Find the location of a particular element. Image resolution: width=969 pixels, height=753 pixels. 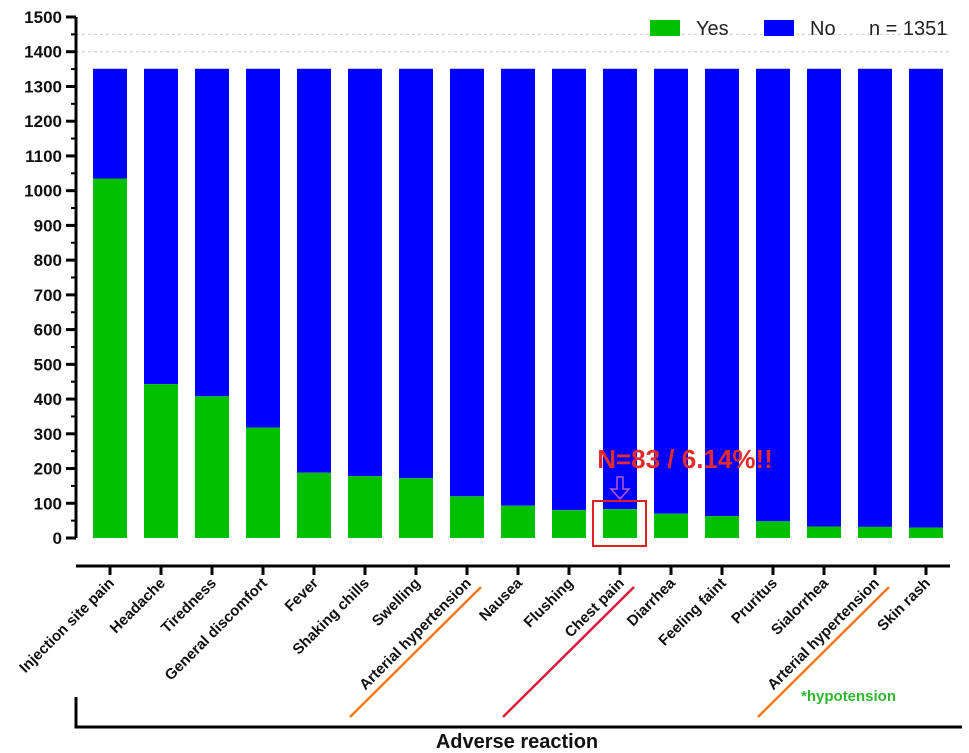

y-tick-label: 800 is located at coordinates (48, 260).